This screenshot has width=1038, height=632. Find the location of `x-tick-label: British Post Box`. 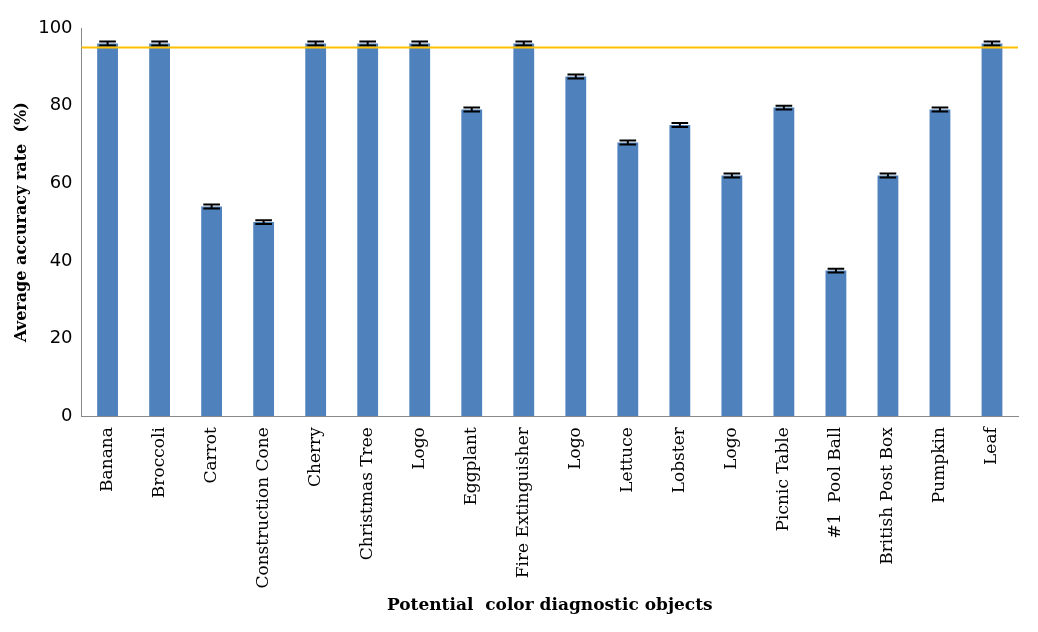

x-tick-label: British Post Box is located at coordinates (886, 495).